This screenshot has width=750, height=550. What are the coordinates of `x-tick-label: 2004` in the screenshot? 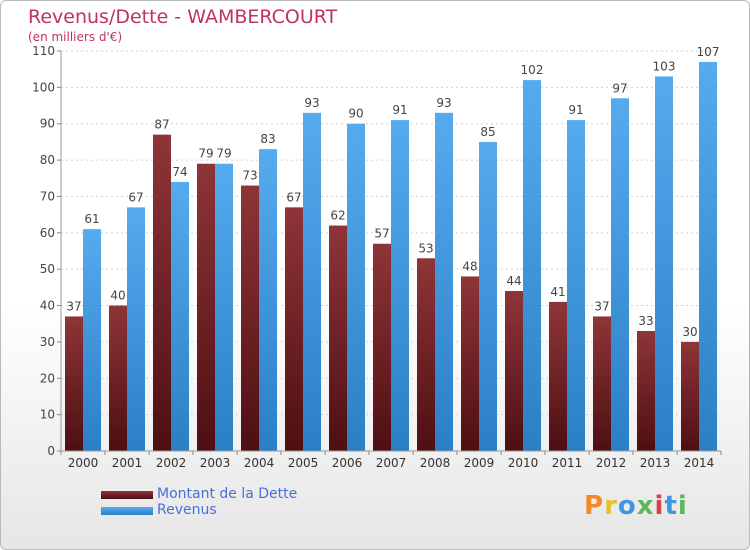 It's located at (259, 463).